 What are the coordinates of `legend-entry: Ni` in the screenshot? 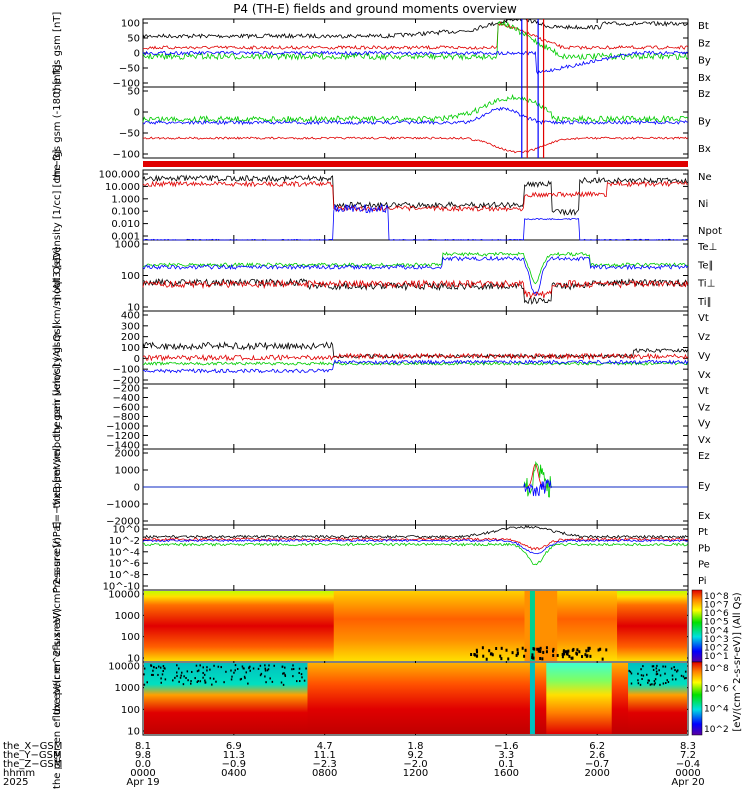 It's located at (703, 204).